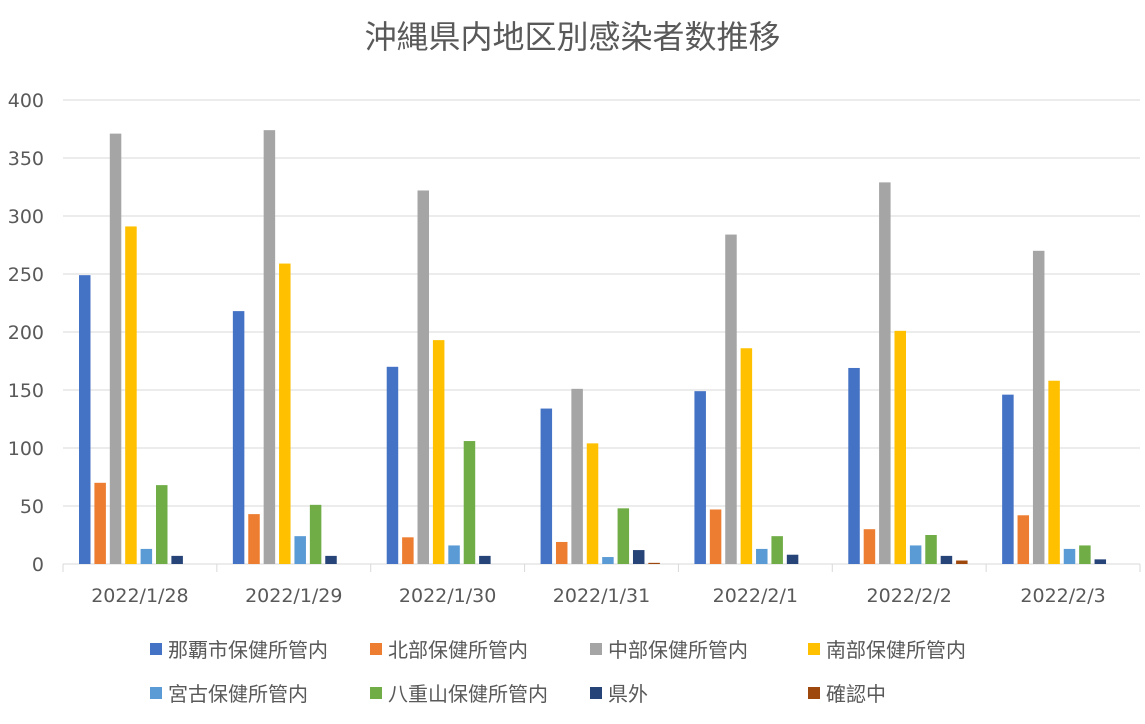 The image size is (1145, 724). I want to click on legend-label: 中部保健所管内, so click(678, 650).